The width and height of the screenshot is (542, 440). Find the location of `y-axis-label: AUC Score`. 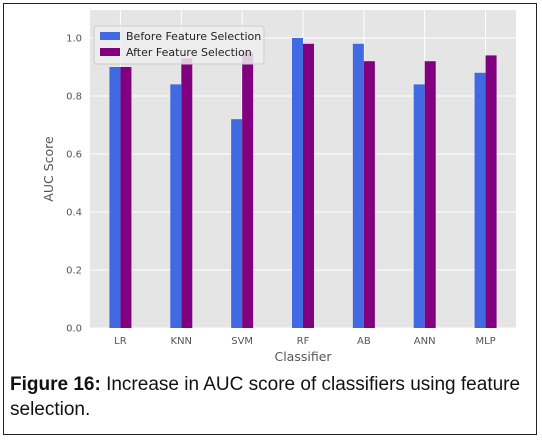

y-axis-label: AUC Score is located at coordinates (48, 169).